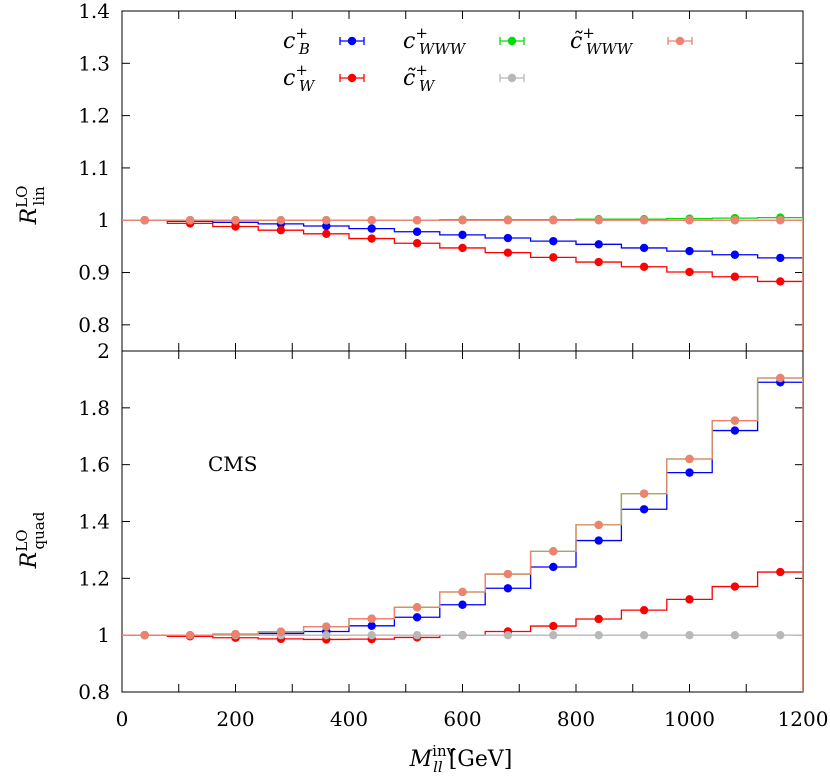 Image resolution: width=830 pixels, height=782 pixels. I want to click on top-ytick-label: 1.4, so click(94, 11).